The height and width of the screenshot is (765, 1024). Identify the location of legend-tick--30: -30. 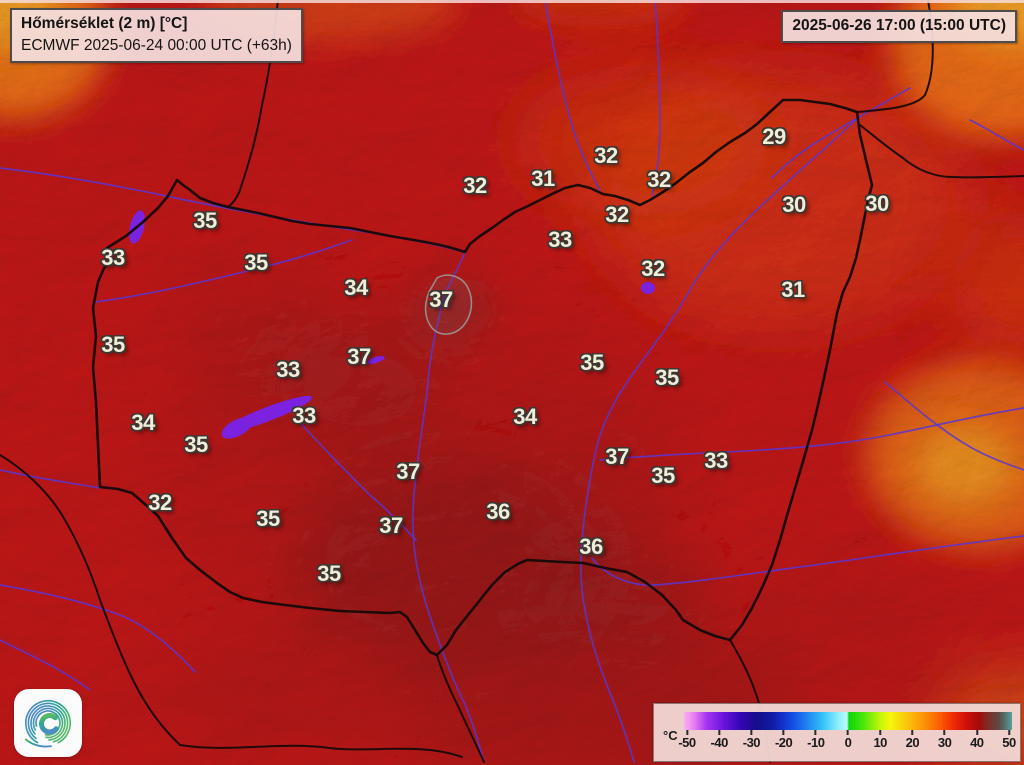
(752, 740).